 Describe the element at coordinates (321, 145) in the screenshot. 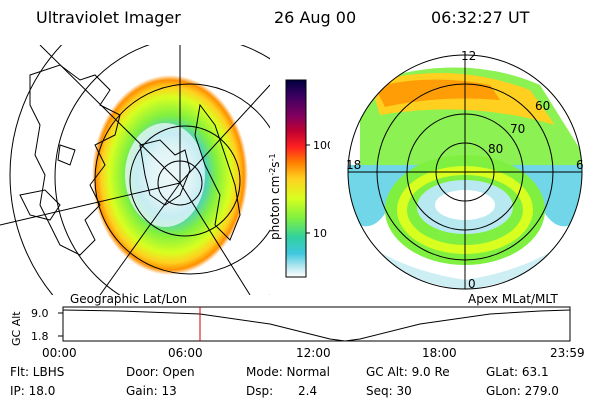

I see `colorbar-tick-100: 100` at that location.